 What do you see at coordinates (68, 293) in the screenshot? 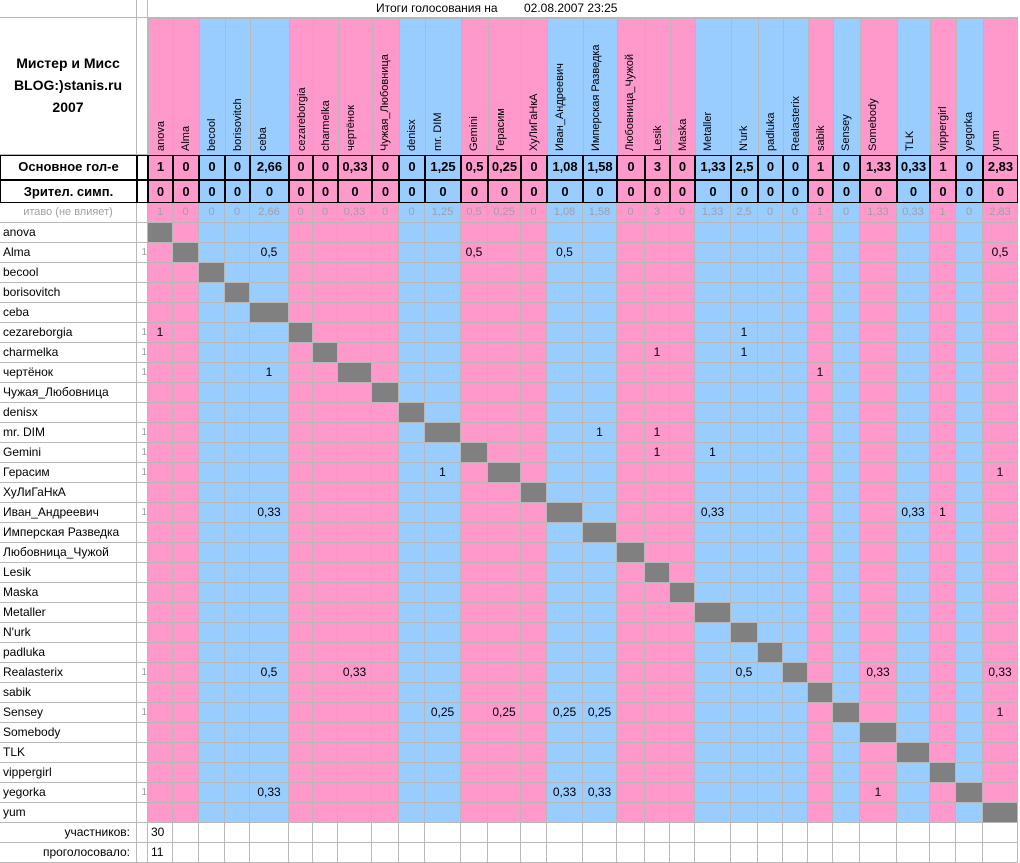
I see `row-name: borisovitch` at bounding box center [68, 293].